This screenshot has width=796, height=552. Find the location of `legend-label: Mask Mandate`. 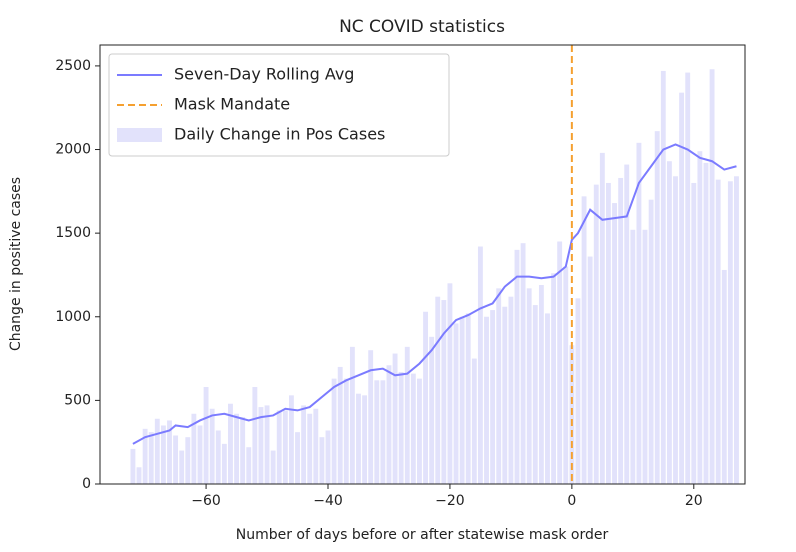

legend-label: Mask Mandate is located at coordinates (232, 104).